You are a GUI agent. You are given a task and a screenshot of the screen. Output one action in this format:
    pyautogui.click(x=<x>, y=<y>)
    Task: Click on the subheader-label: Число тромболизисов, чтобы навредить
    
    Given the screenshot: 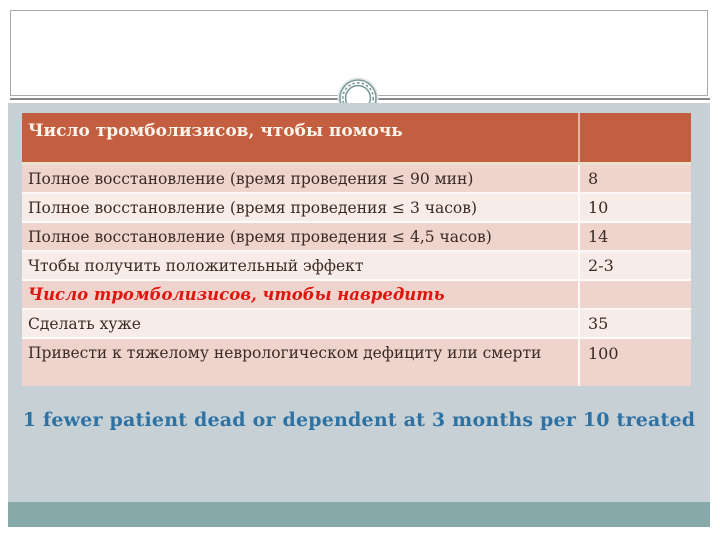 What is the action you would take?
    pyautogui.click(x=301, y=294)
    